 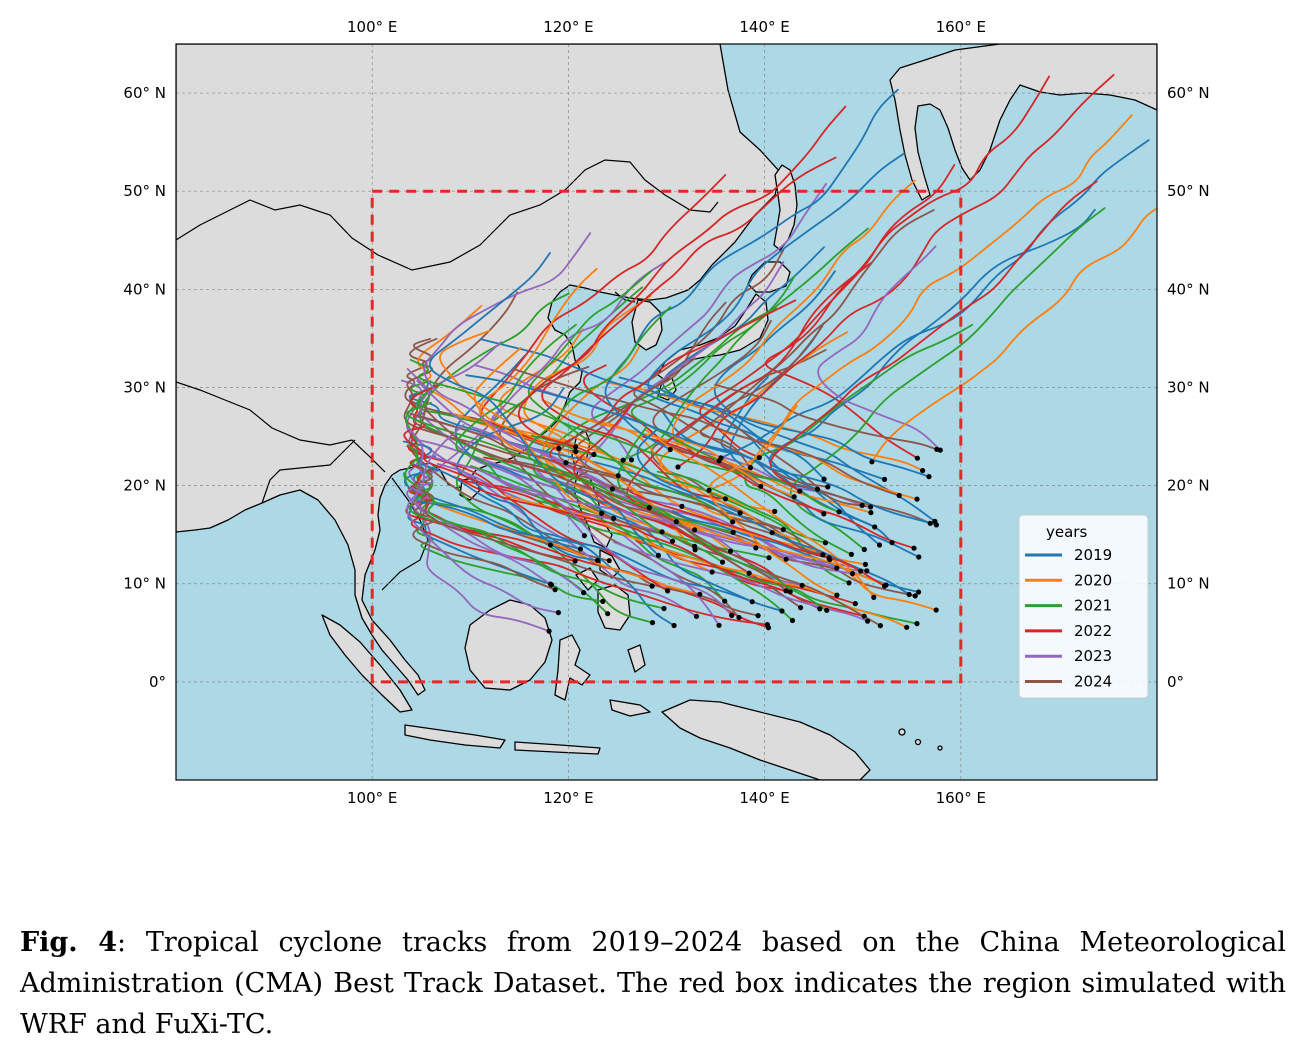 What do you see at coordinates (144, 289) in the screenshot?
I see `lat-tick-label: 40° N` at bounding box center [144, 289].